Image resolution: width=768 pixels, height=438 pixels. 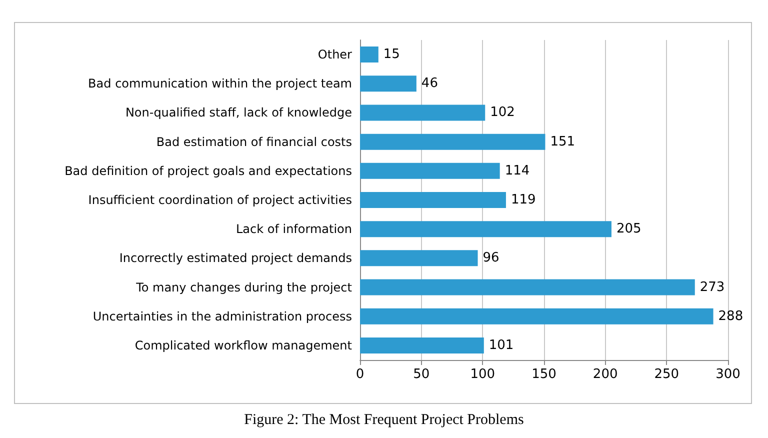 What do you see at coordinates (429, 84) in the screenshot?
I see `data-label: 46` at bounding box center [429, 84].